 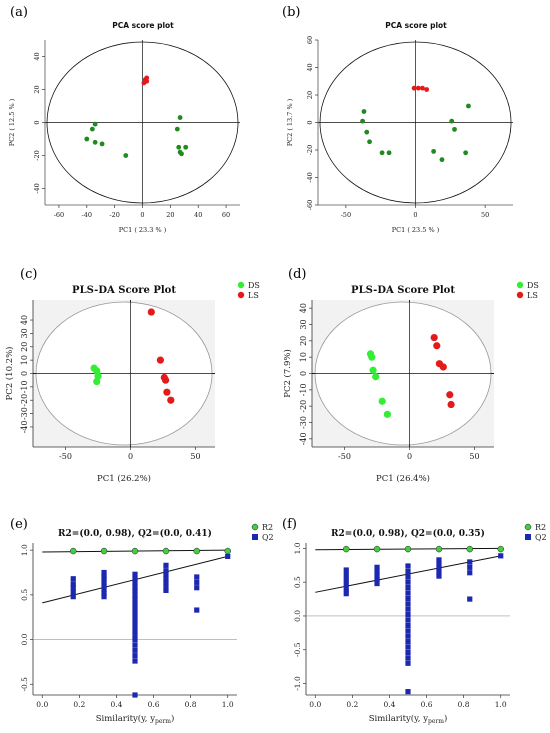 I want to click on panel-d-y-tick-label: -40, so click(x=303, y=438).